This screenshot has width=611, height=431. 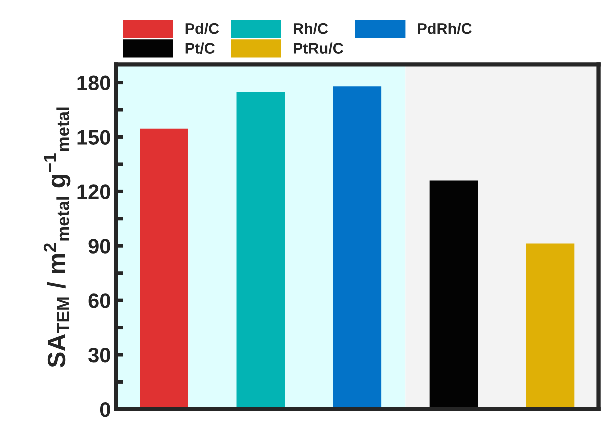 I want to click on legend-label: Pd/C, so click(x=203, y=28).